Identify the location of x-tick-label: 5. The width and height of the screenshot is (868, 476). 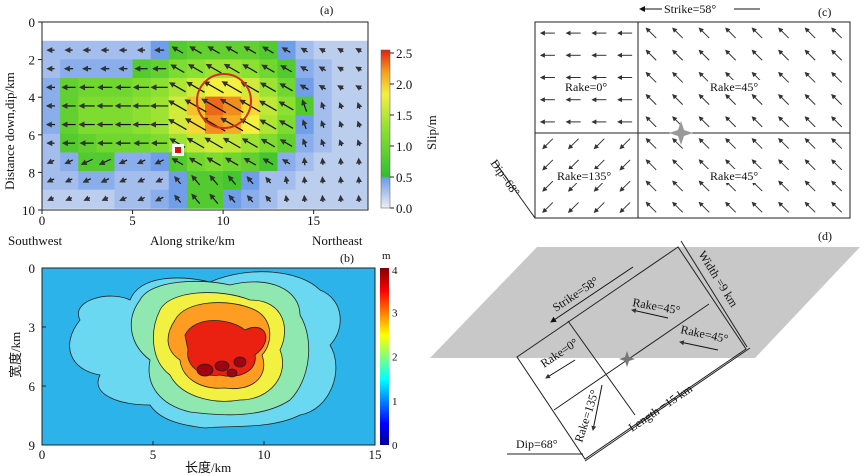
(153, 454).